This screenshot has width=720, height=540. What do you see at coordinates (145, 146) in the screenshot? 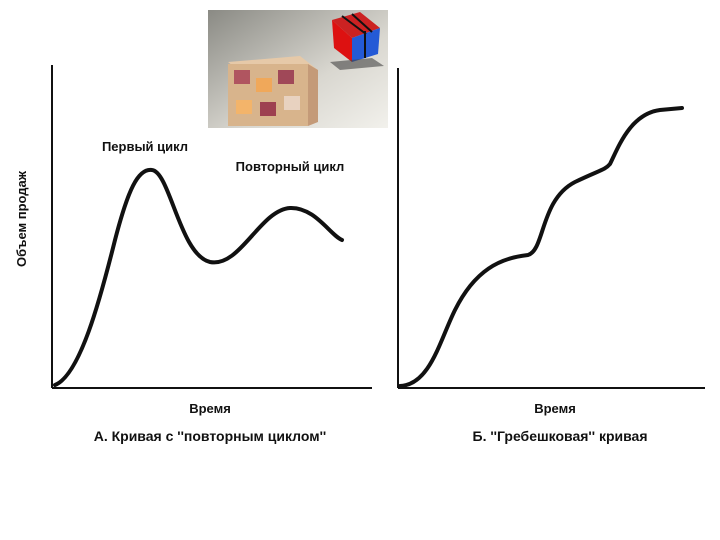
I see `annotation: Первый цикл` at bounding box center [145, 146].